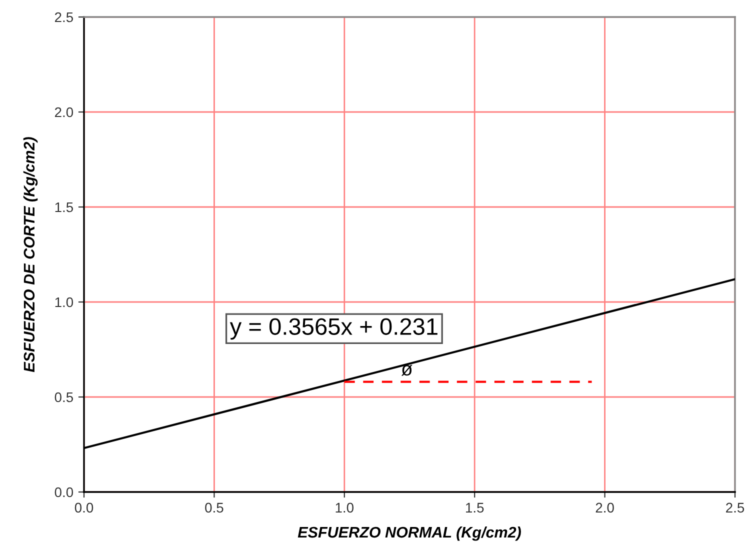 The width and height of the screenshot is (750, 546). I want to click on y-axis-title: ESFUERZO DE CORTE (Kg/cm2), so click(30, 254).